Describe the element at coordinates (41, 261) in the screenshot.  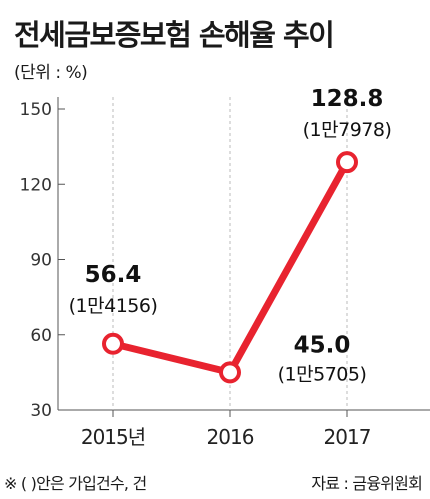
I see `y-tick-label: 90` at that location.